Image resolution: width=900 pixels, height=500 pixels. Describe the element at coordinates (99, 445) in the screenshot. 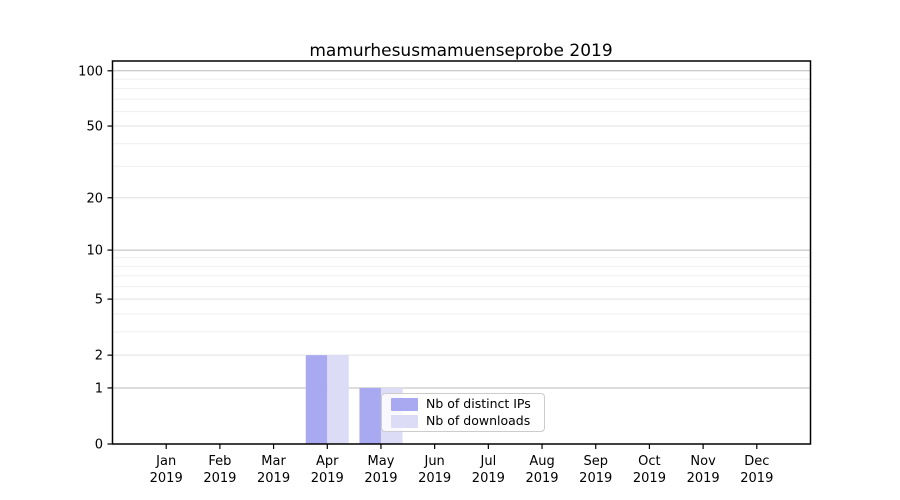

I see `y-tick-label: 0` at that location.